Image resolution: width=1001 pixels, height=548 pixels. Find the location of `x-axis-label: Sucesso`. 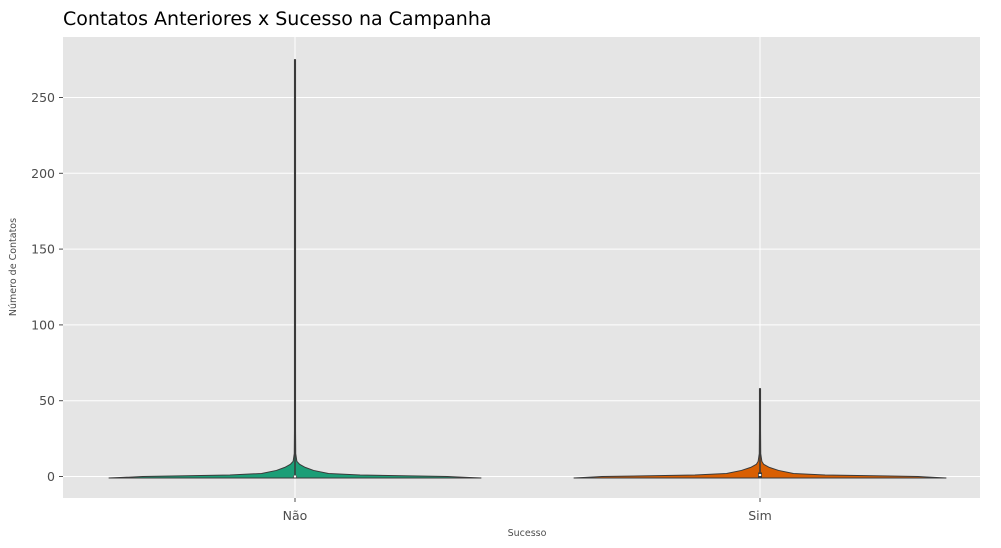

x-axis-label: Sucesso is located at coordinates (527, 533).